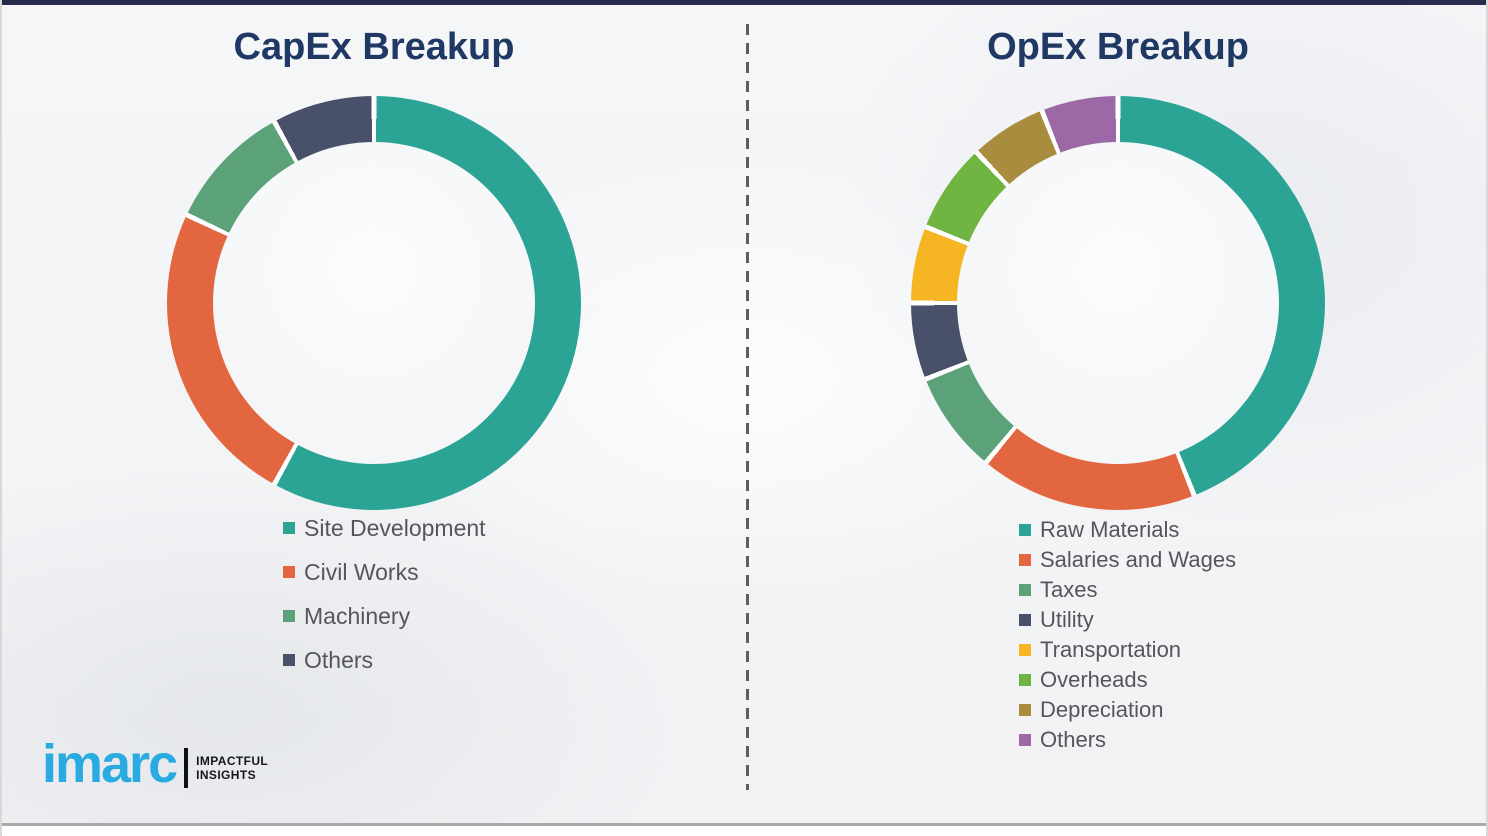  What do you see at coordinates (395, 527) in the screenshot?
I see `legend-label: Site Development` at bounding box center [395, 527].